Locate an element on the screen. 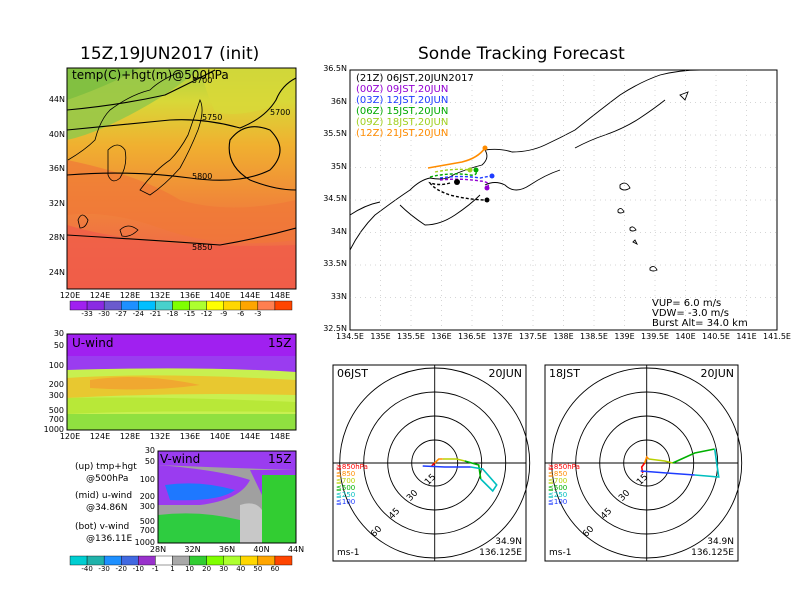  tracking-legend-entry: (03Z) 12JST,20JUN is located at coordinates (402, 100).